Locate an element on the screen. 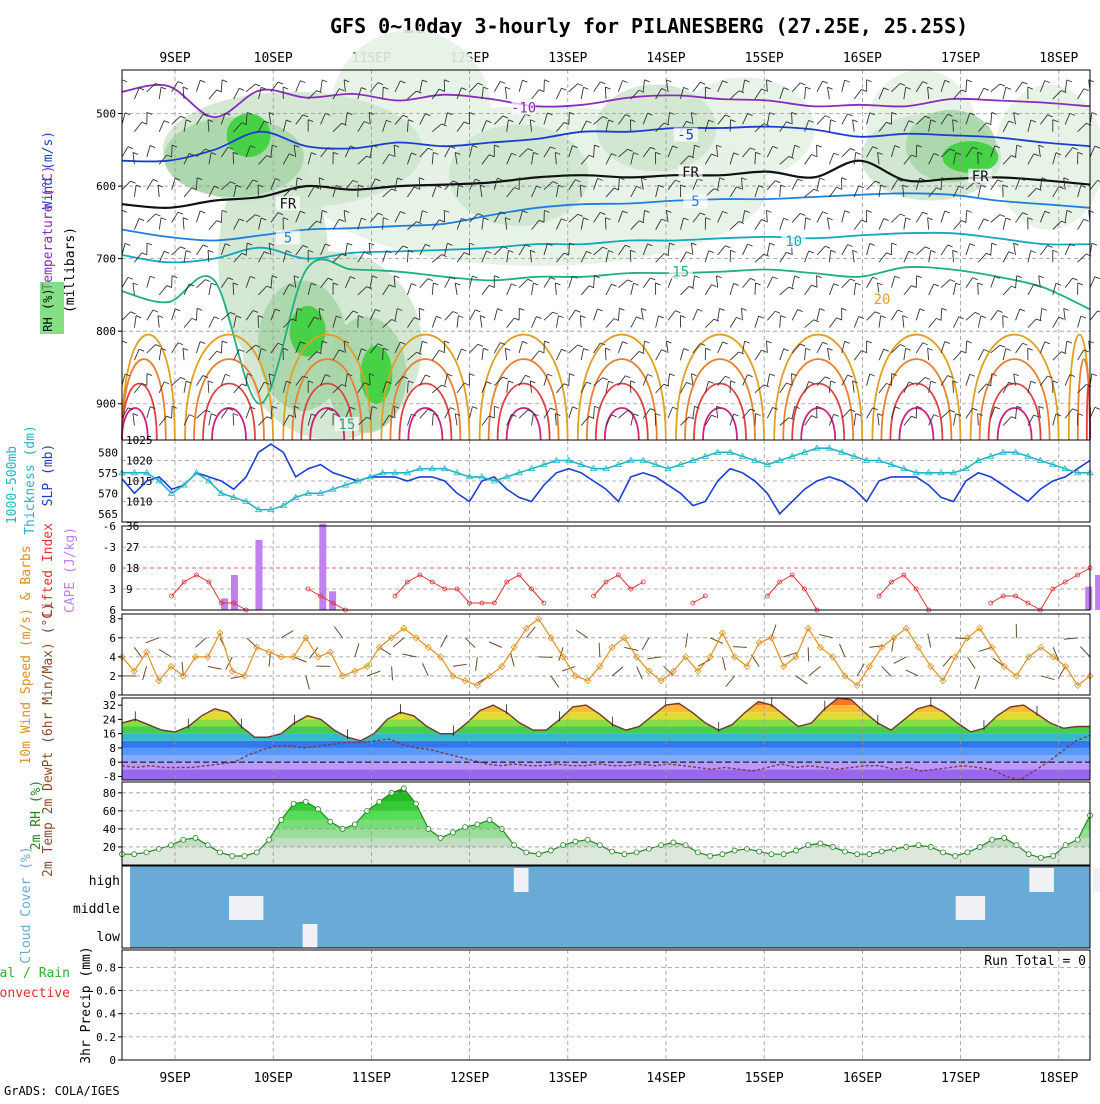  li-tick-label: 3 is located at coordinates (112, 589).